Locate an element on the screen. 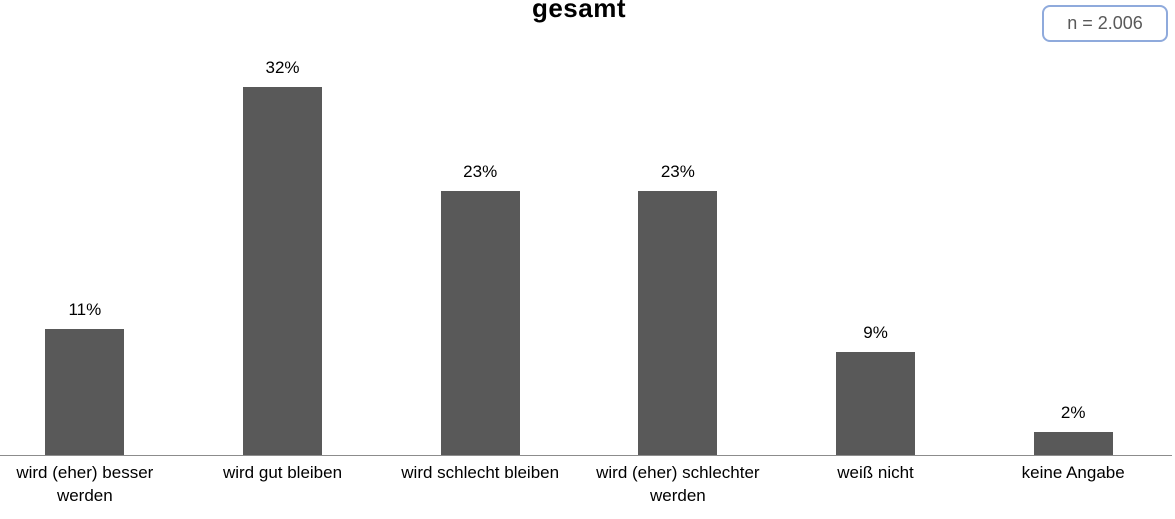 The width and height of the screenshot is (1175, 519). bar-column: 9% is located at coordinates (876, 227).